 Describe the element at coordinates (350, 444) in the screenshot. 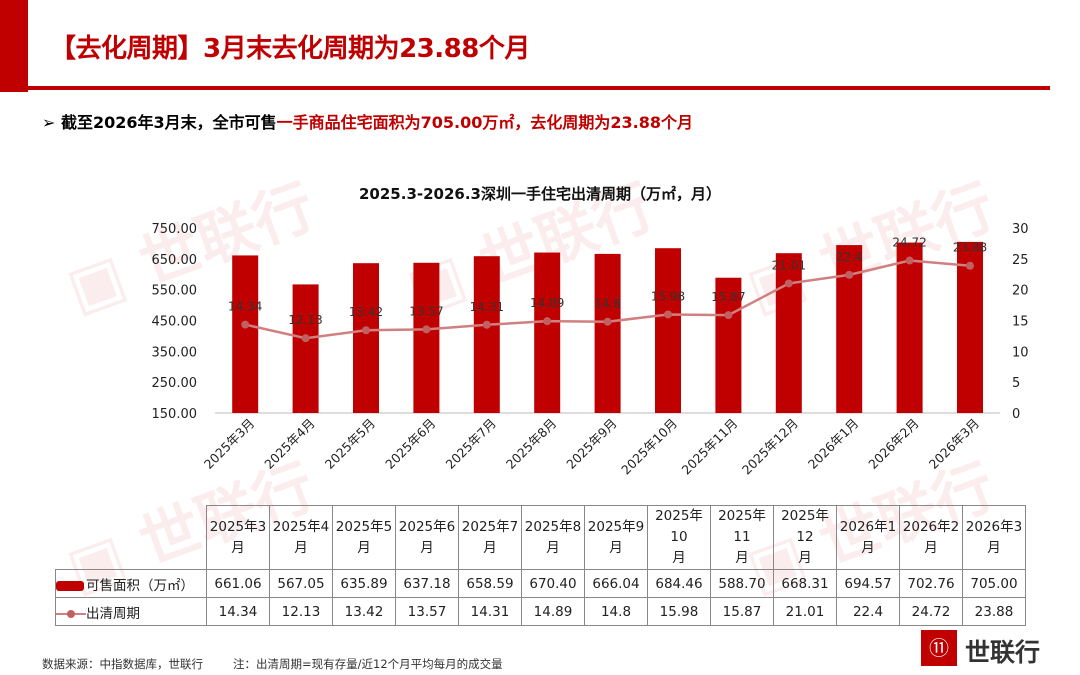

I see `x-axis-tick: 2025年5月` at that location.